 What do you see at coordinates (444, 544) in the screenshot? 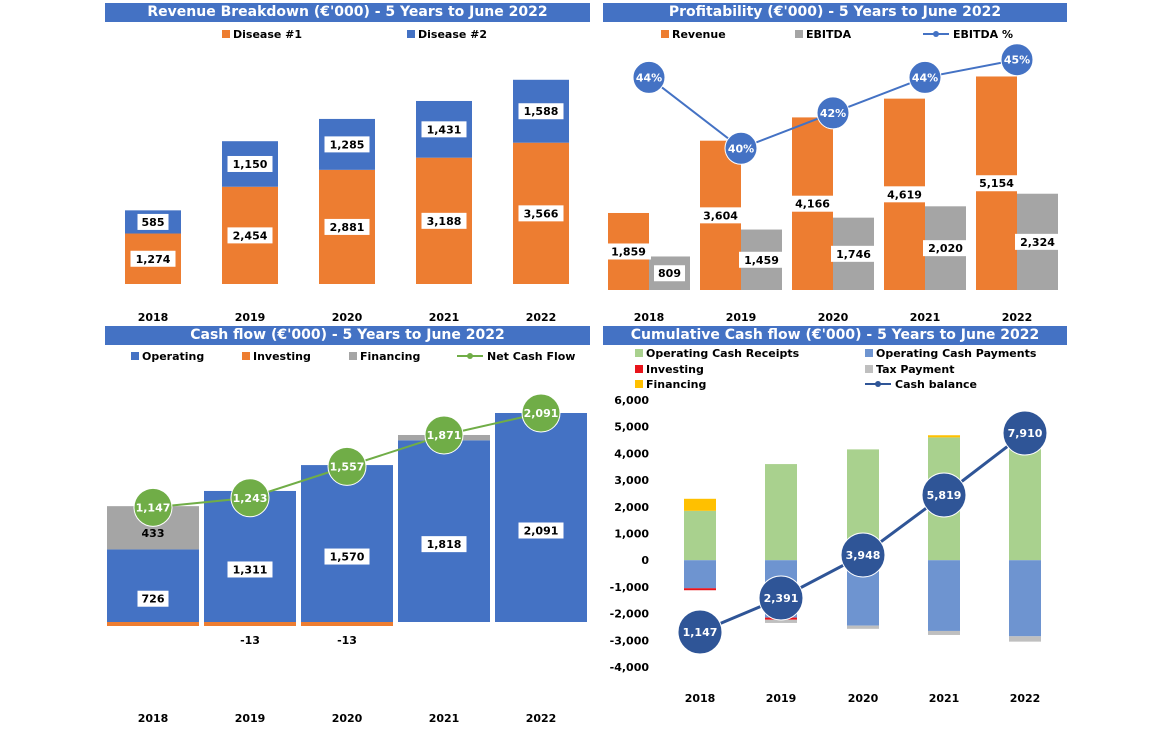
I see `label-operating-2021-bg` at bounding box center [444, 544].